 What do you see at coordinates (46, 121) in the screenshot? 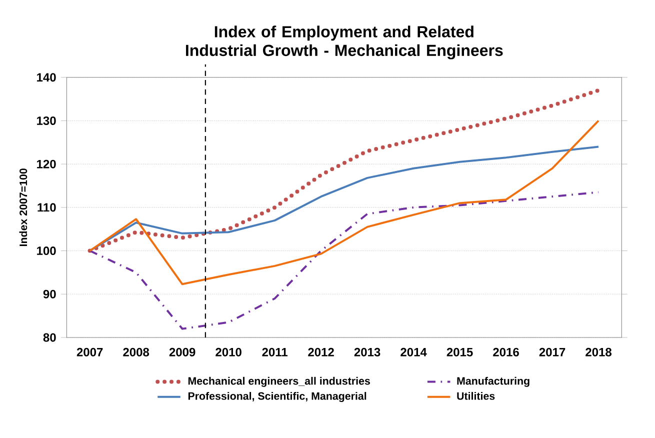
I see `y-tick-label: 130` at bounding box center [46, 121].